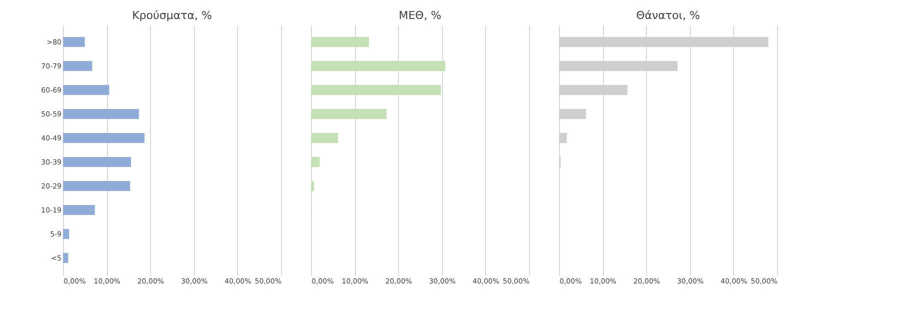 The height and width of the screenshot is (326, 915). Describe the element at coordinates (668, 15) in the screenshot. I see `chart-title: Θάνατοι, %` at that location.